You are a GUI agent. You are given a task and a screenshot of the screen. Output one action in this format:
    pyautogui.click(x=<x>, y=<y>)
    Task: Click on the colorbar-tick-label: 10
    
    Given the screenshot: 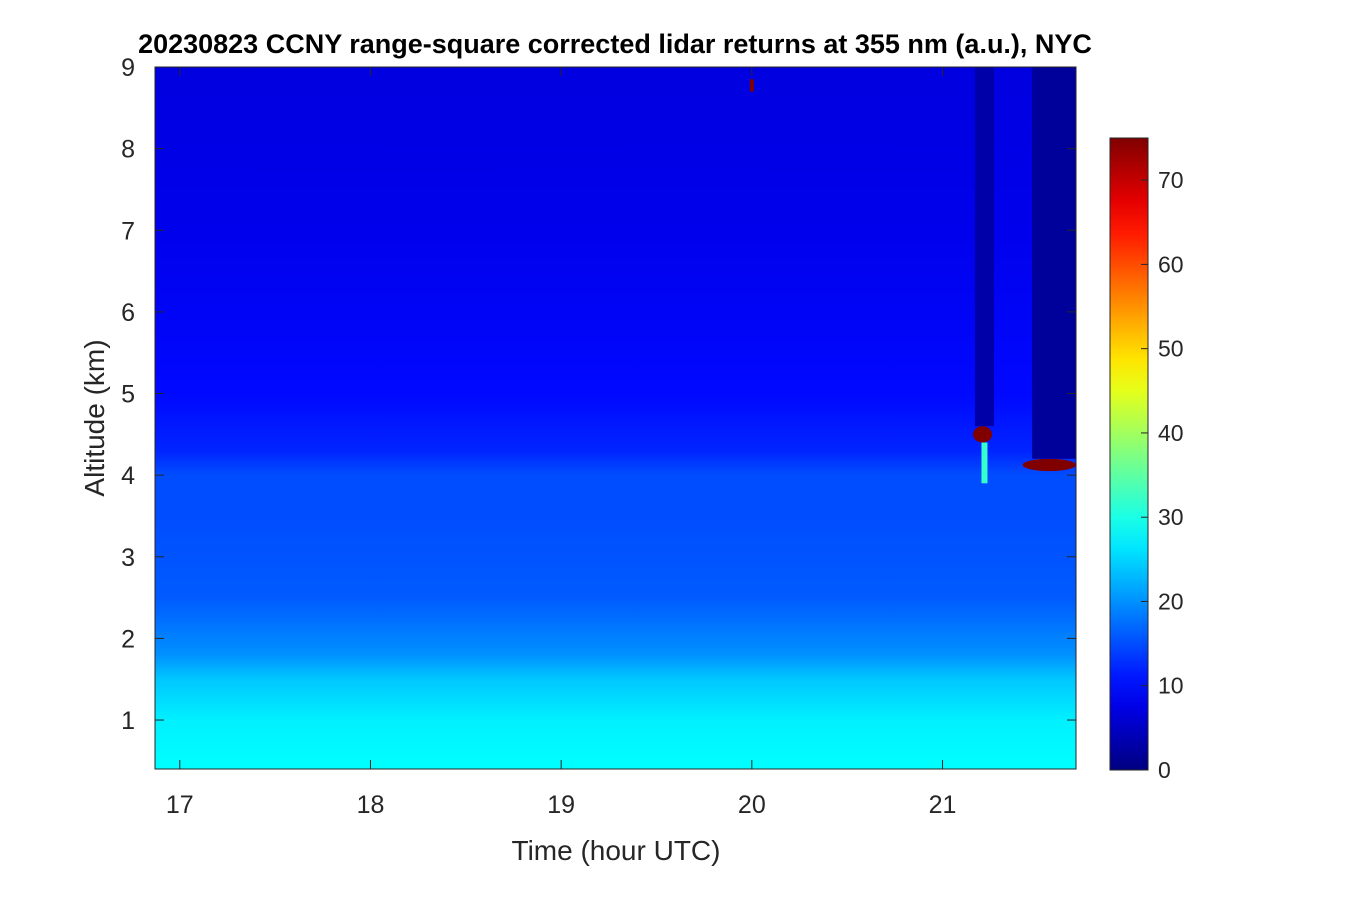 What is the action you would take?
    pyautogui.click(x=1171, y=686)
    